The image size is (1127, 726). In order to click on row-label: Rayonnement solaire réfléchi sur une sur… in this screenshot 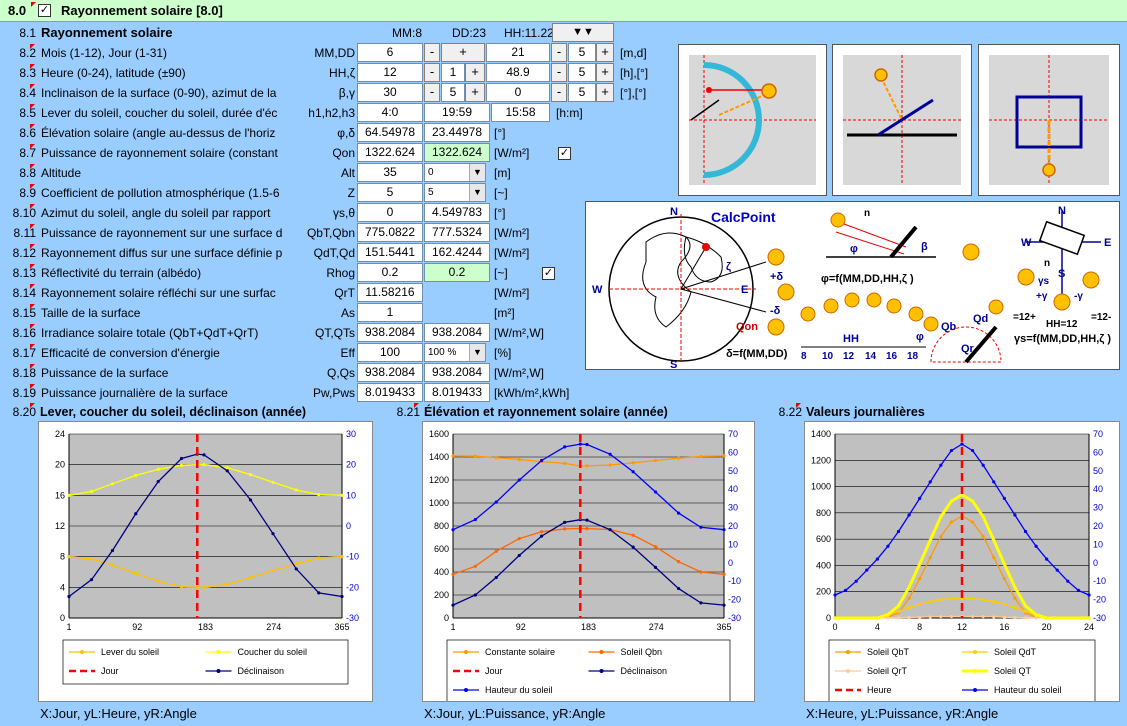, I will do `click(158, 293)`.